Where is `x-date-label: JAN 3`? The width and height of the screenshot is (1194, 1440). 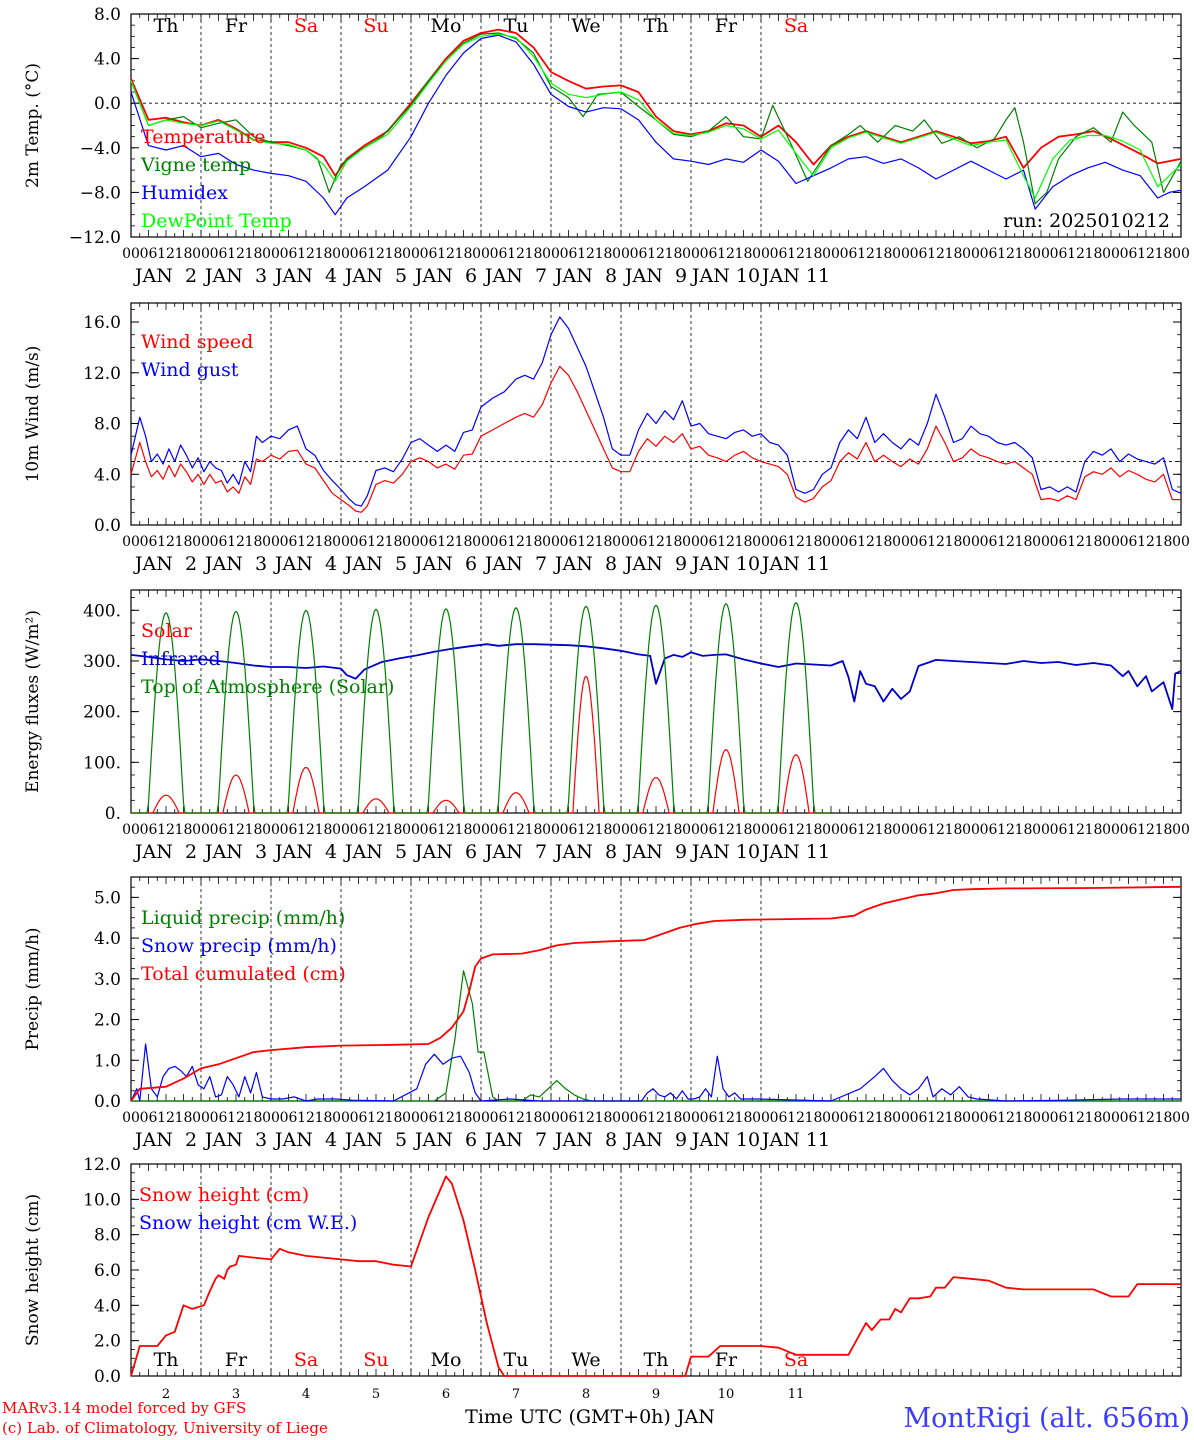 x-date-label: JAN 3 is located at coordinates (235, 1140).